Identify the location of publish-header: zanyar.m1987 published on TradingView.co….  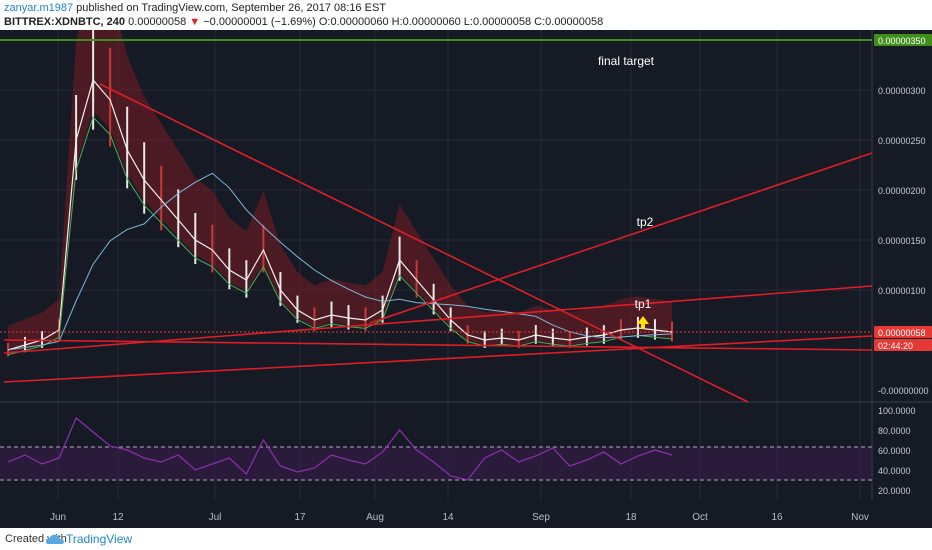
(466, 15).